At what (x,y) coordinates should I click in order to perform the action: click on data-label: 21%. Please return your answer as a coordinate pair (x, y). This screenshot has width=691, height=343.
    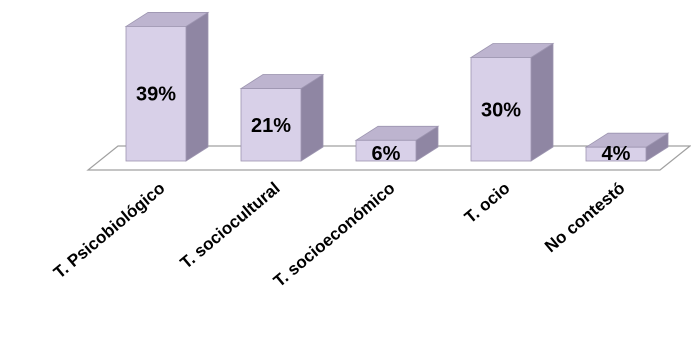
    Looking at the image, I should click on (271, 126).